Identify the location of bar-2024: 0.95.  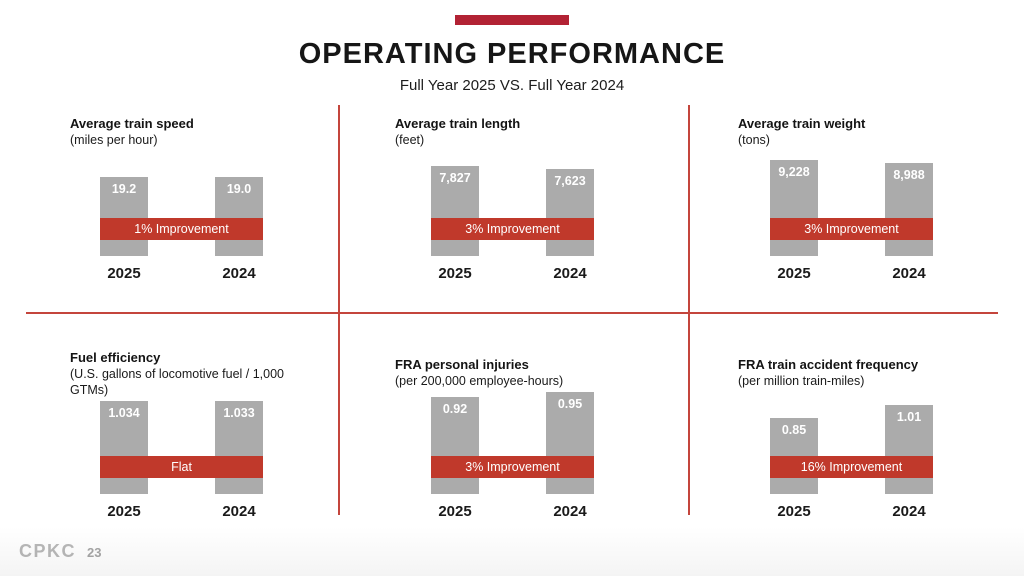
(570, 443).